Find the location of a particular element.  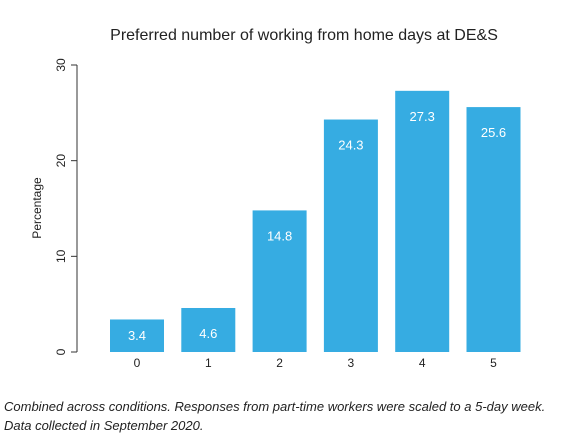

y-axis-ticks: 0 10 20 30 is located at coordinates (65, 206).